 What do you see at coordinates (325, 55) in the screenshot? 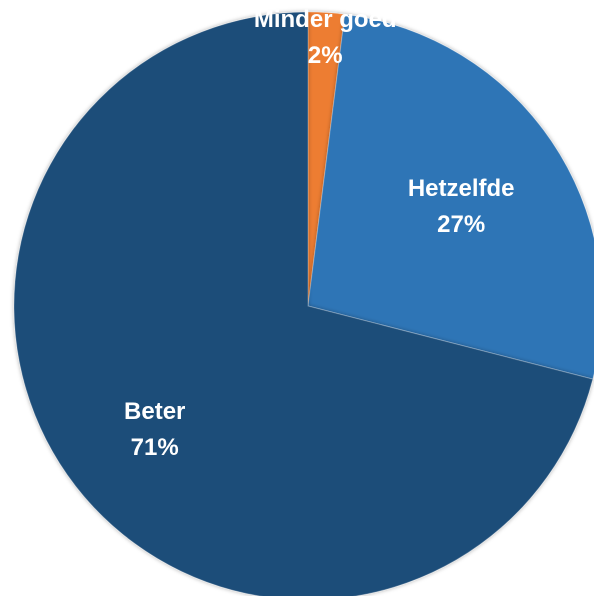
I see `slice-label-value: 2%` at bounding box center [325, 55].